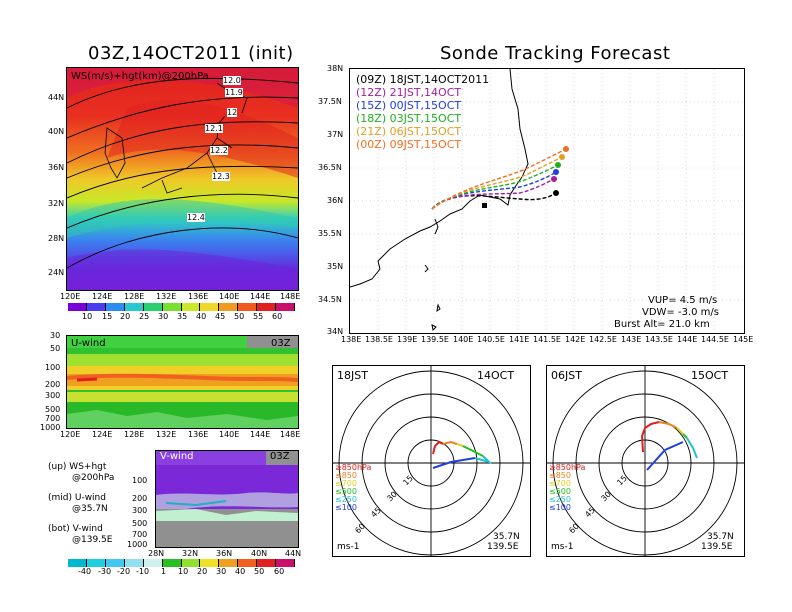  I want to click on lon-tick: 120E, so click(70, 296).